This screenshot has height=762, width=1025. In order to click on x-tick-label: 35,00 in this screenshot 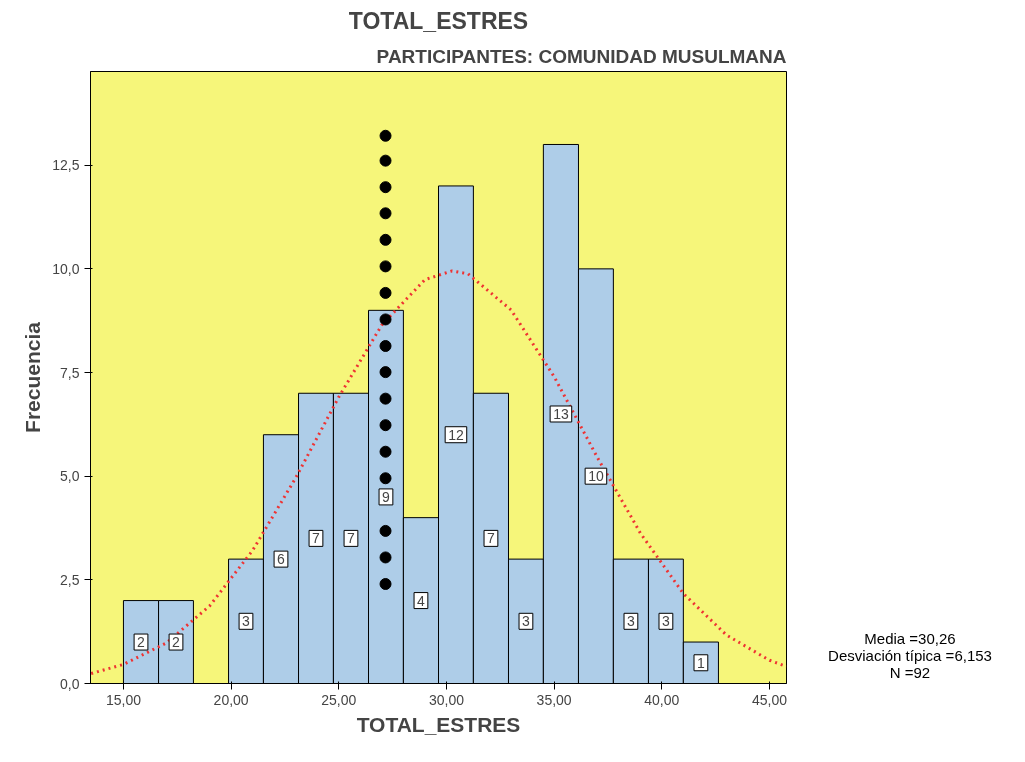, I will do `click(554, 699)`.